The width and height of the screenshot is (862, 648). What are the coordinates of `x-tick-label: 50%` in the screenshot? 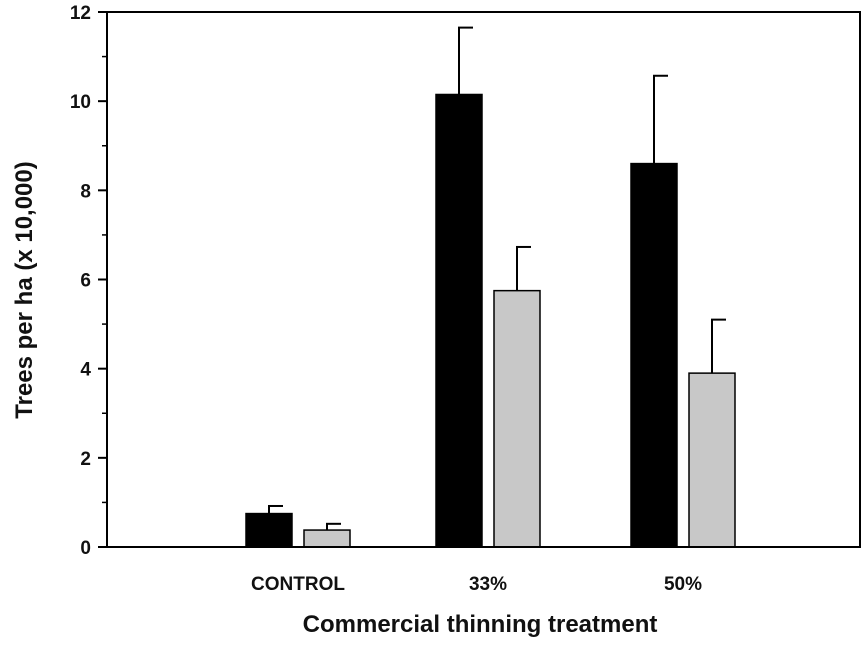 It's located at (683, 584).